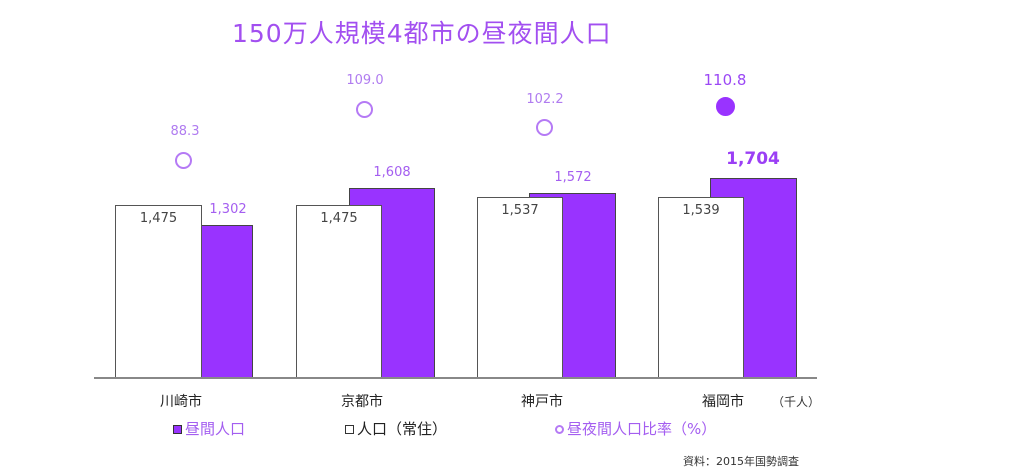 The width and height of the screenshot is (1024, 474). I want to click on category-label-fukuoka: 福岡市, so click(723, 402).